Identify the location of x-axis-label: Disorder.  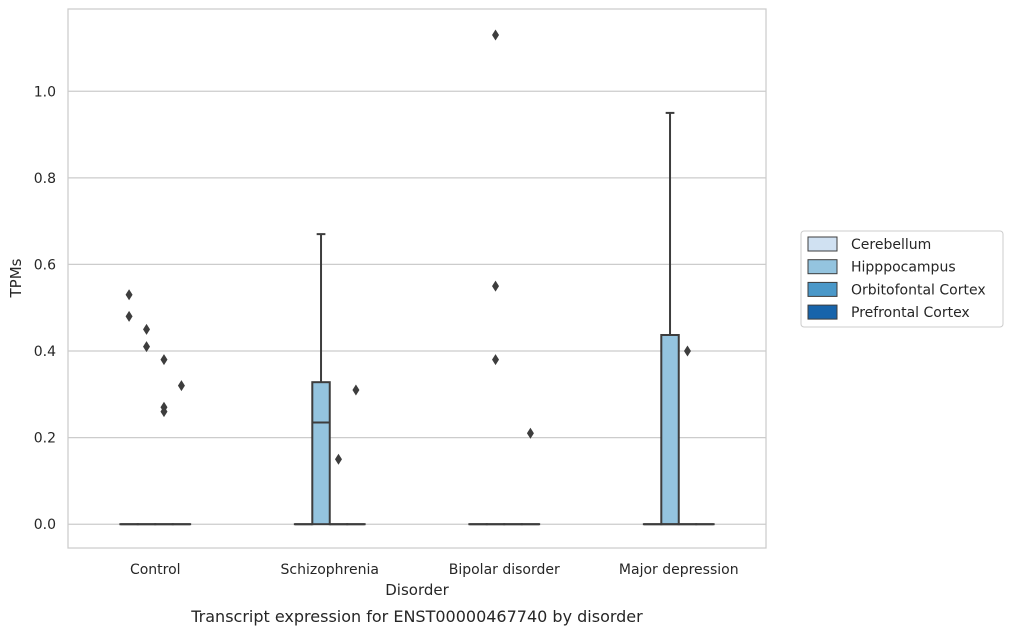
(417, 590).